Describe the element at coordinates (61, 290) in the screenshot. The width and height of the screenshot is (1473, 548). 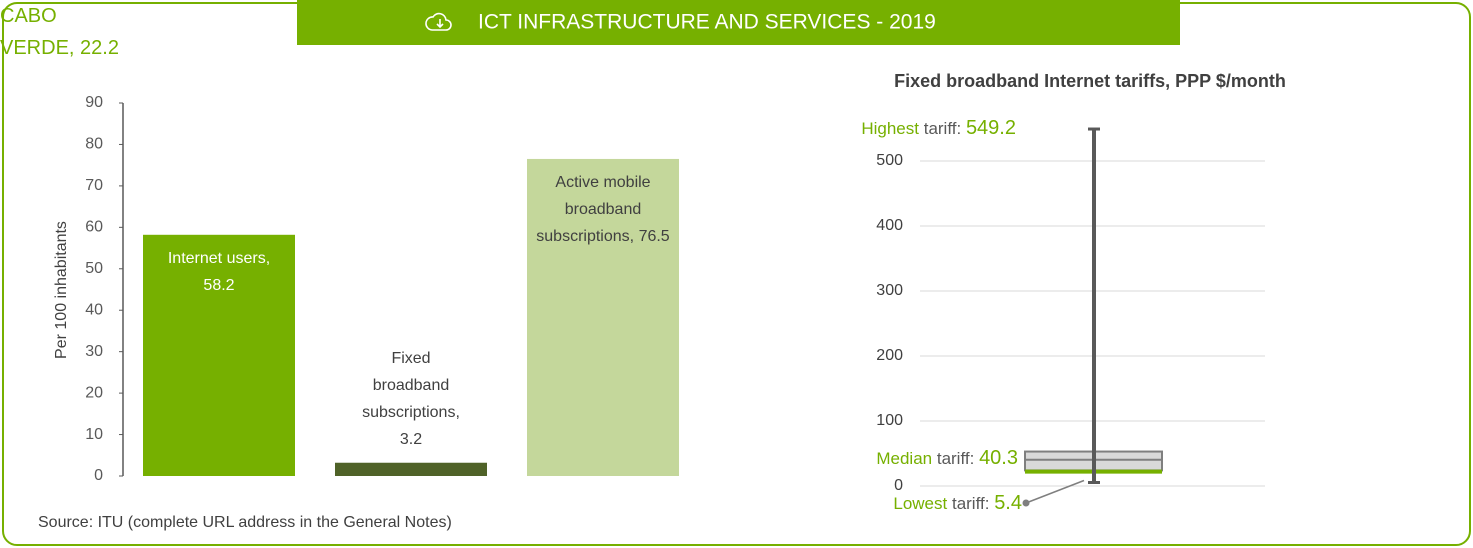
I see `y-axis-label: Per 100 inhabitants` at that location.